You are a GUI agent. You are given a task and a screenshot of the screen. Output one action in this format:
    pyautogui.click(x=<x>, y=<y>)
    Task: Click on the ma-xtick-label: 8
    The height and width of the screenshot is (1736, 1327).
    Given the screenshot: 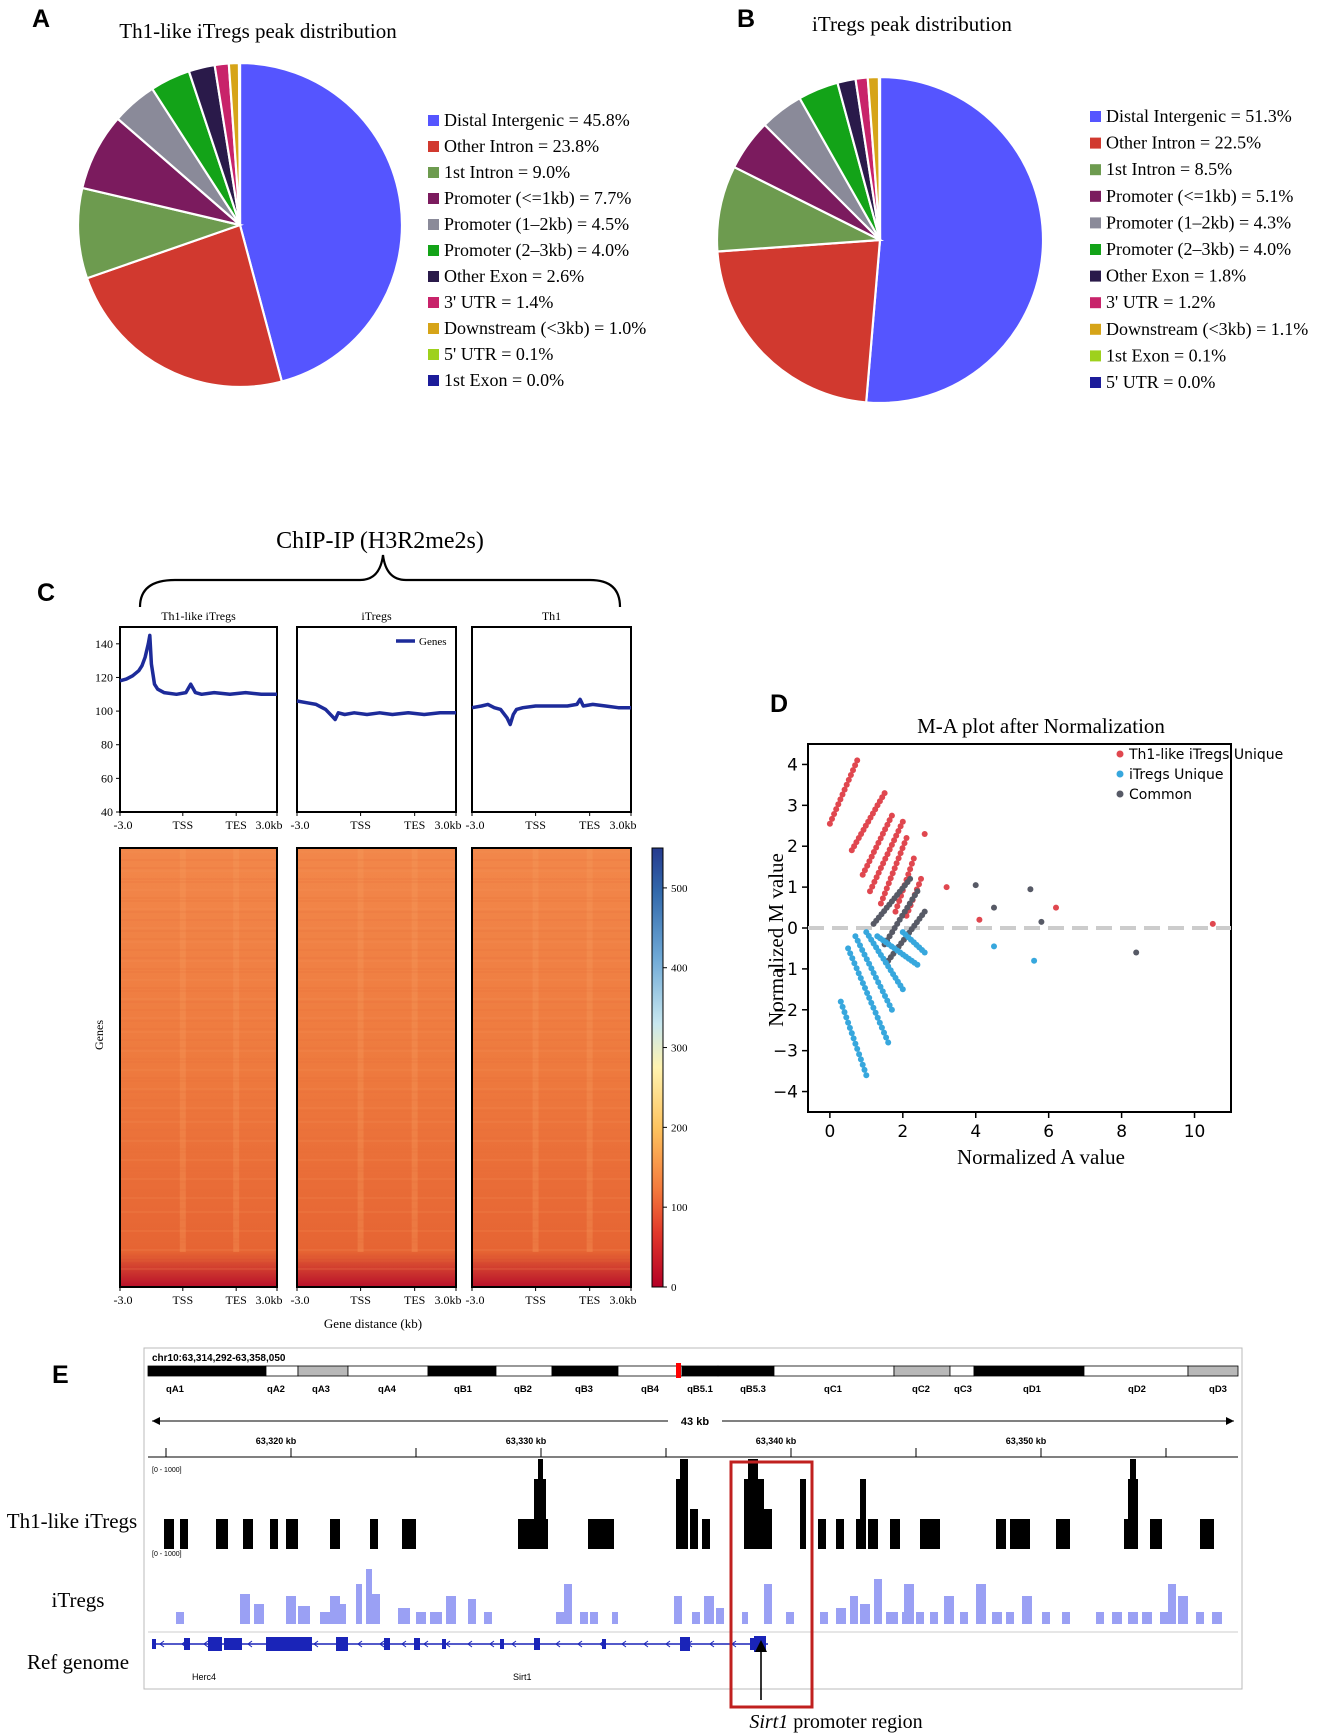 What is the action you would take?
    pyautogui.click(x=1121, y=1132)
    